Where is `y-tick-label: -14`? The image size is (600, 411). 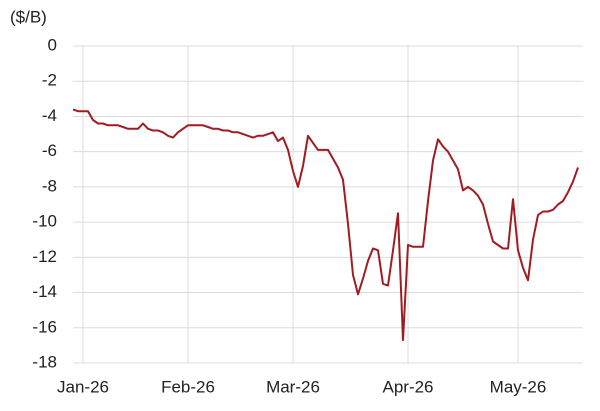 y-tick-label: -14 is located at coordinates (44, 291).